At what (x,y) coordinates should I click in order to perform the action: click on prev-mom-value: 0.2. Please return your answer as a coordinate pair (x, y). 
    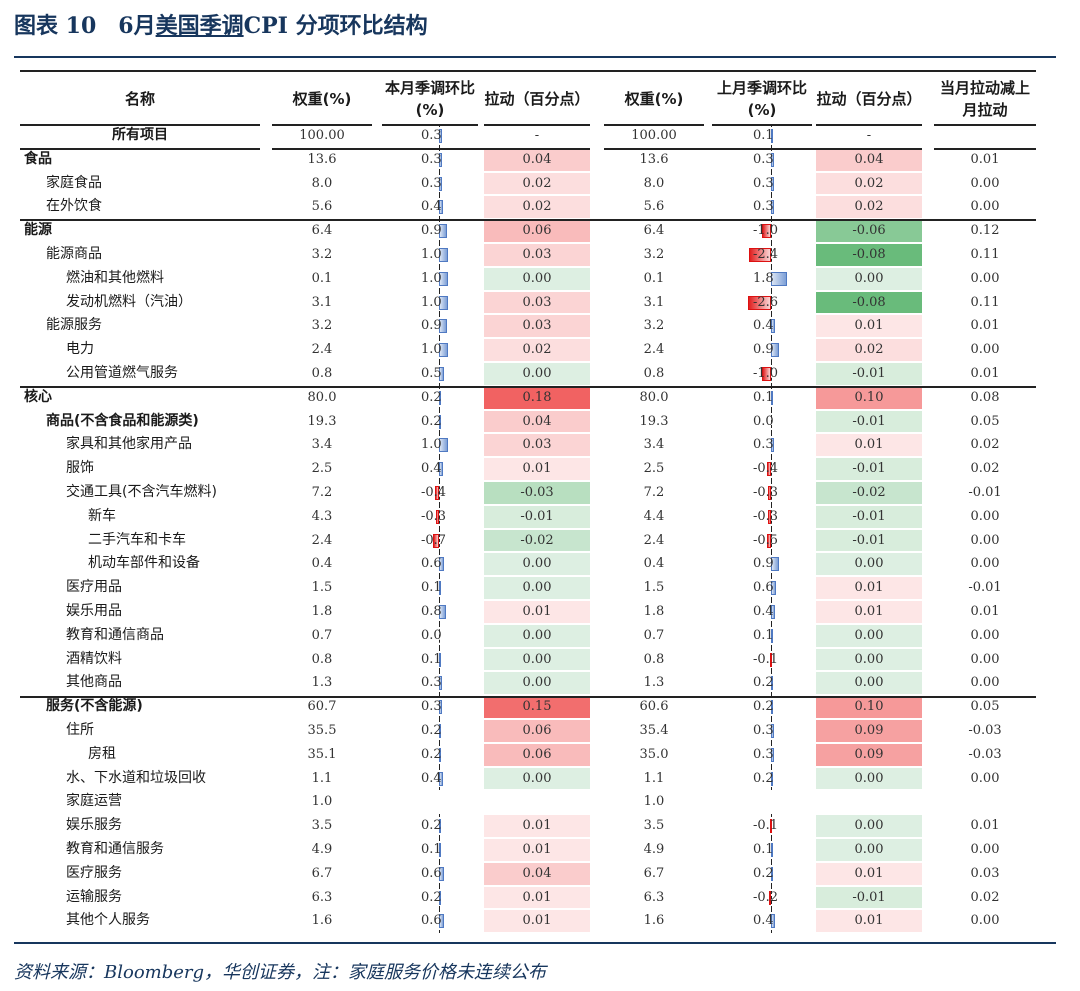
    Looking at the image, I should click on (763, 707).